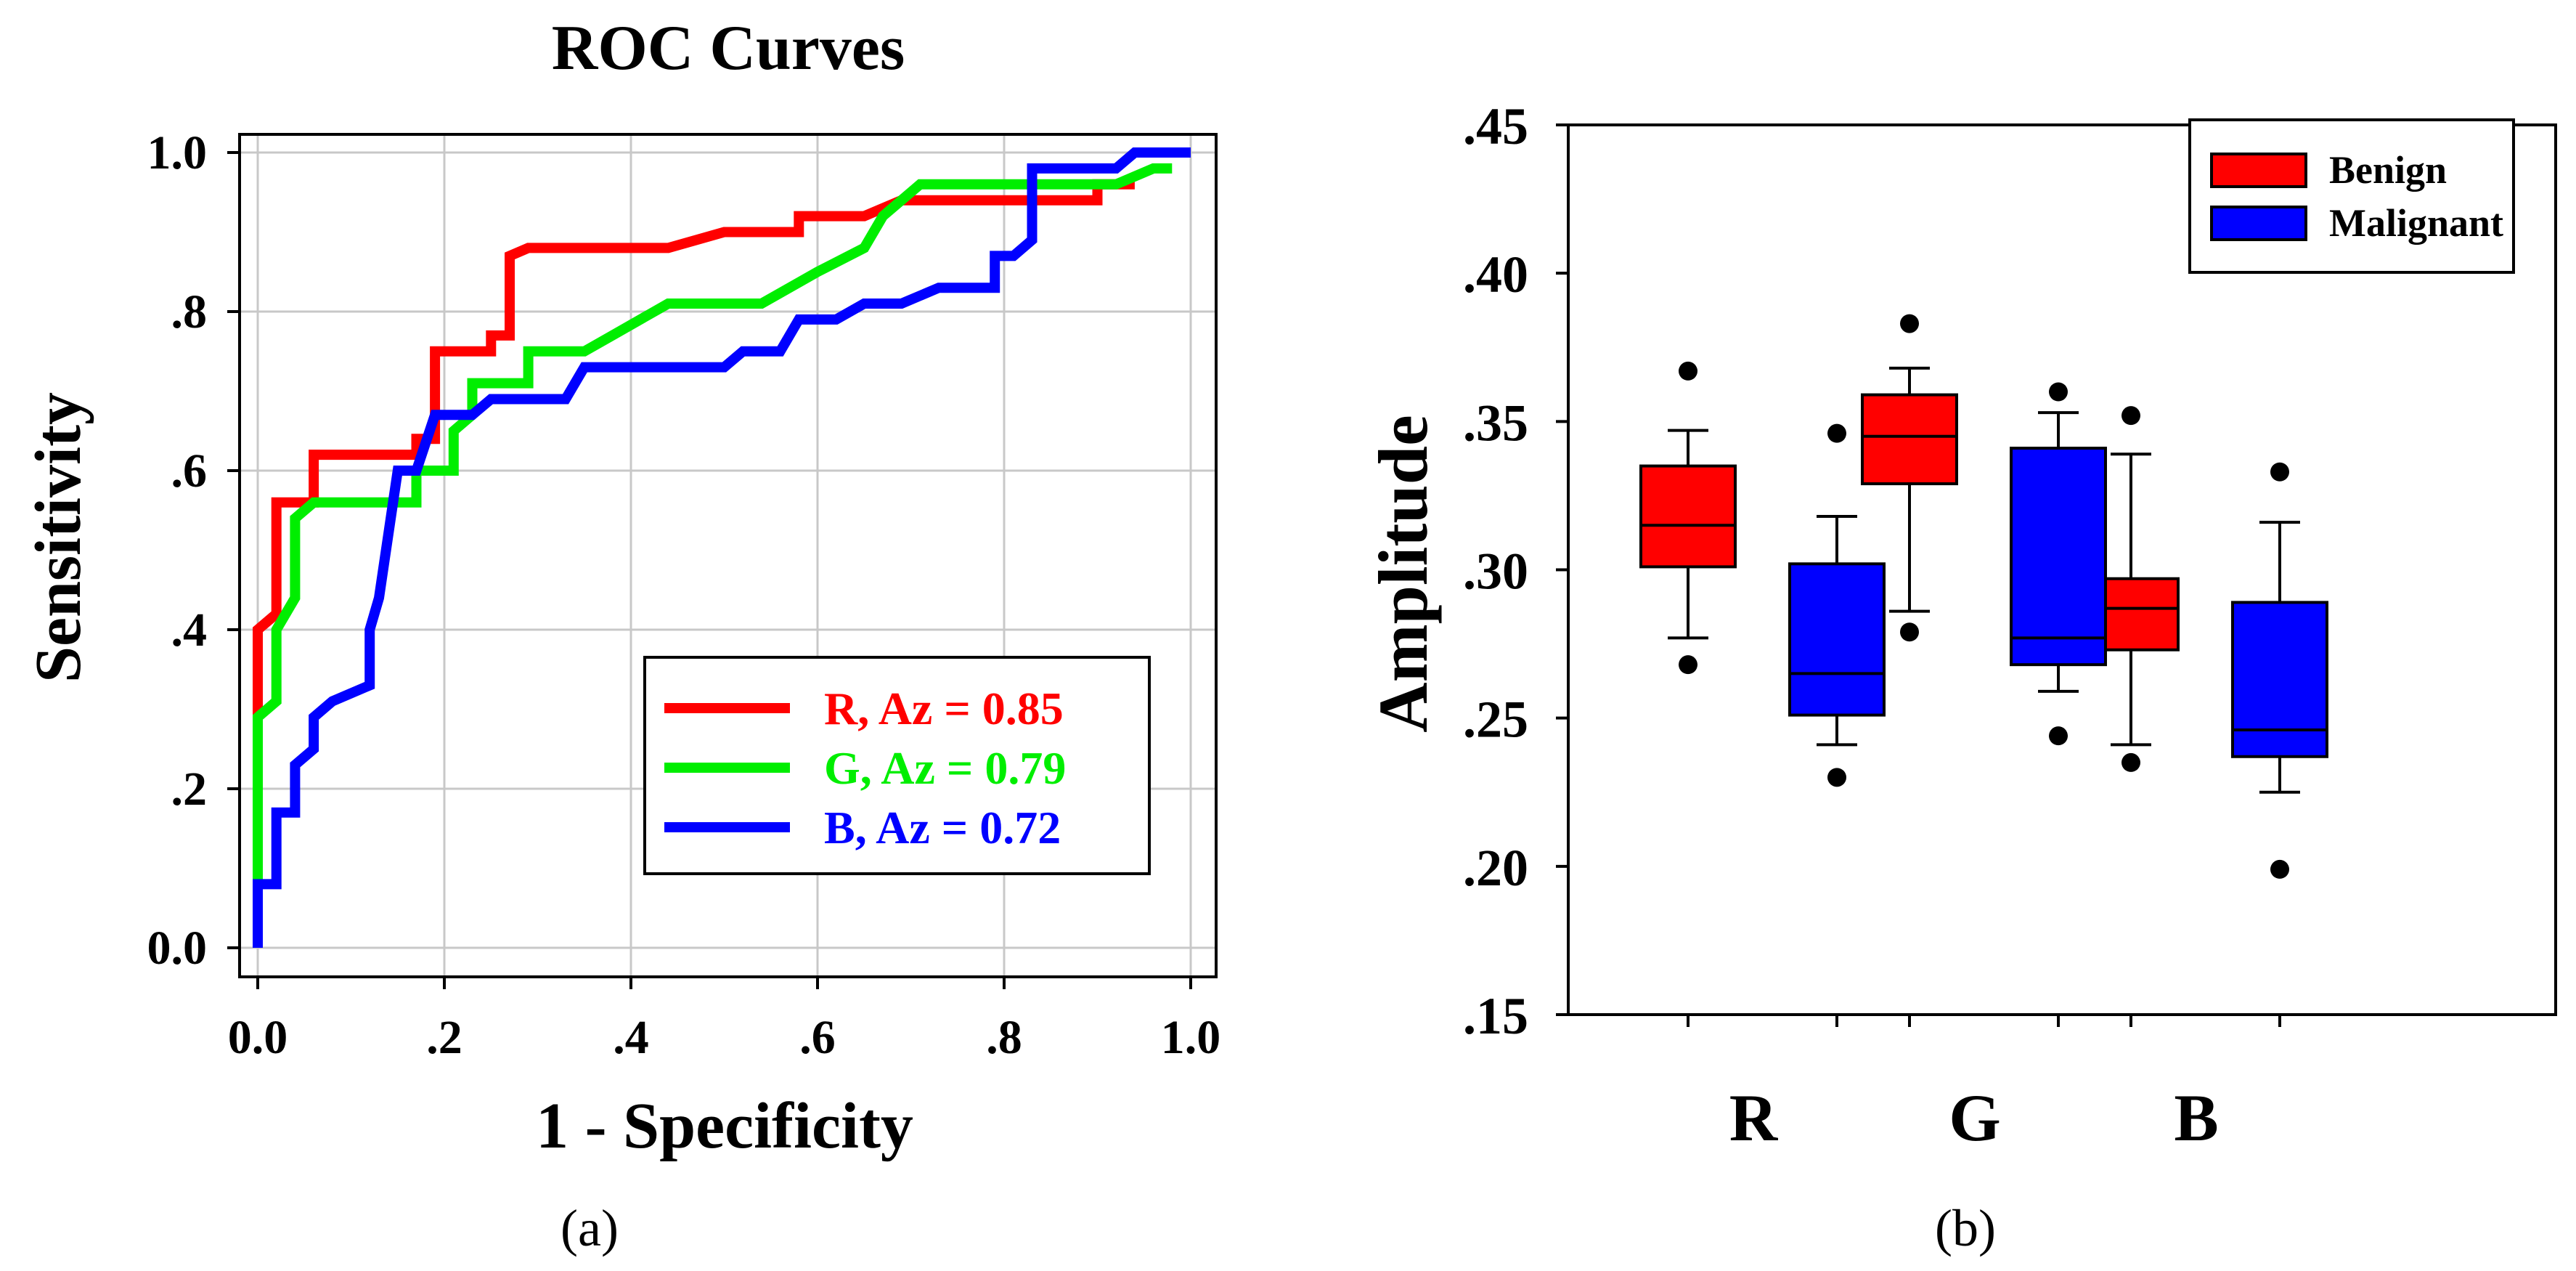 Image resolution: width=2576 pixels, height=1271 pixels. I want to click on roc-x-tick-label: 0.0, so click(258, 1037).